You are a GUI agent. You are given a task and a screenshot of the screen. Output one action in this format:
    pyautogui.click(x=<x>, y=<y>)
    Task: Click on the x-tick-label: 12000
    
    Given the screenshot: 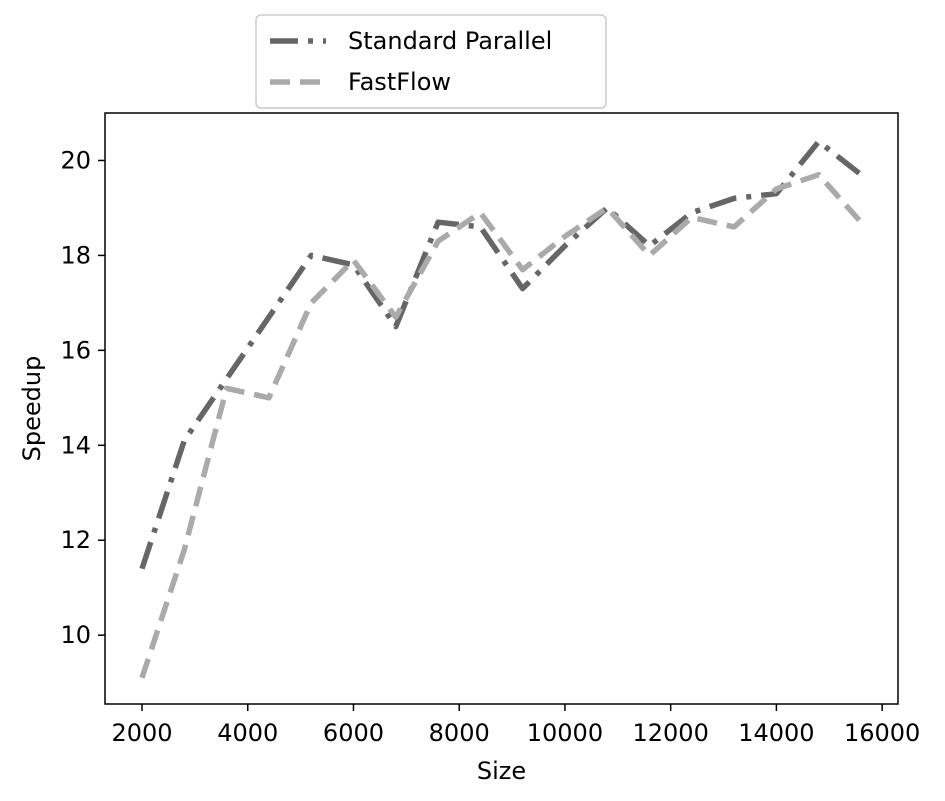 What is the action you would take?
    pyautogui.click(x=670, y=733)
    